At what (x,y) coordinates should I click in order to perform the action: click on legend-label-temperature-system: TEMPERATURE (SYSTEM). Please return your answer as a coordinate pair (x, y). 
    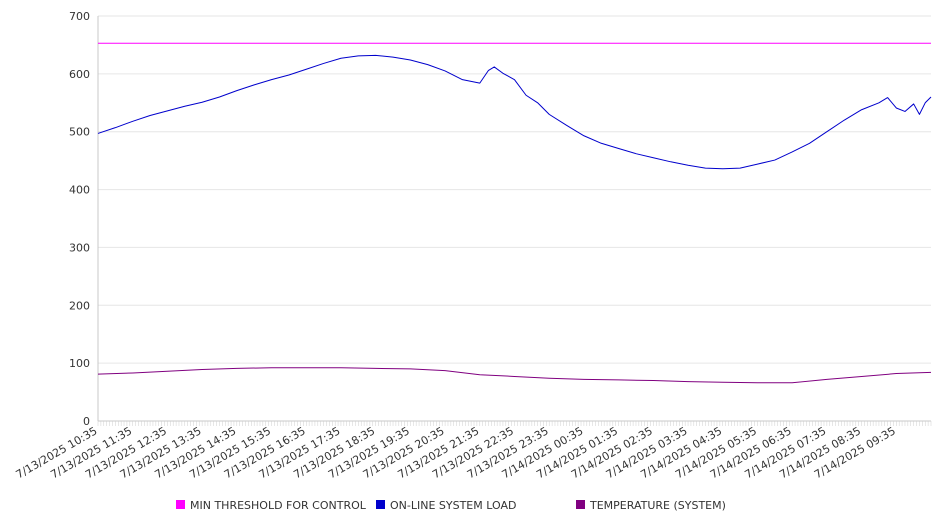
    Looking at the image, I should click on (657, 505).